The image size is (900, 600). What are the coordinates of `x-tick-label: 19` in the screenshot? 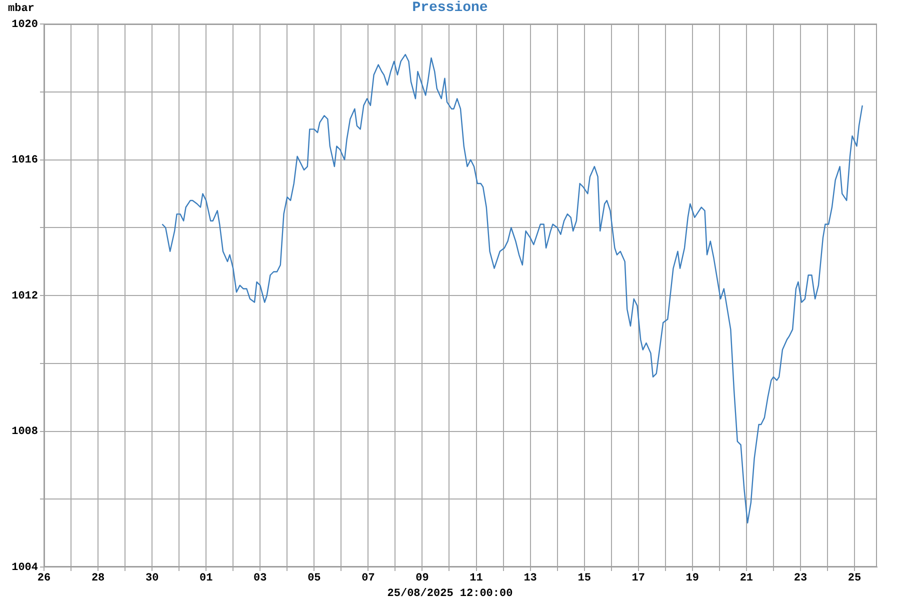 It's located at (692, 578).